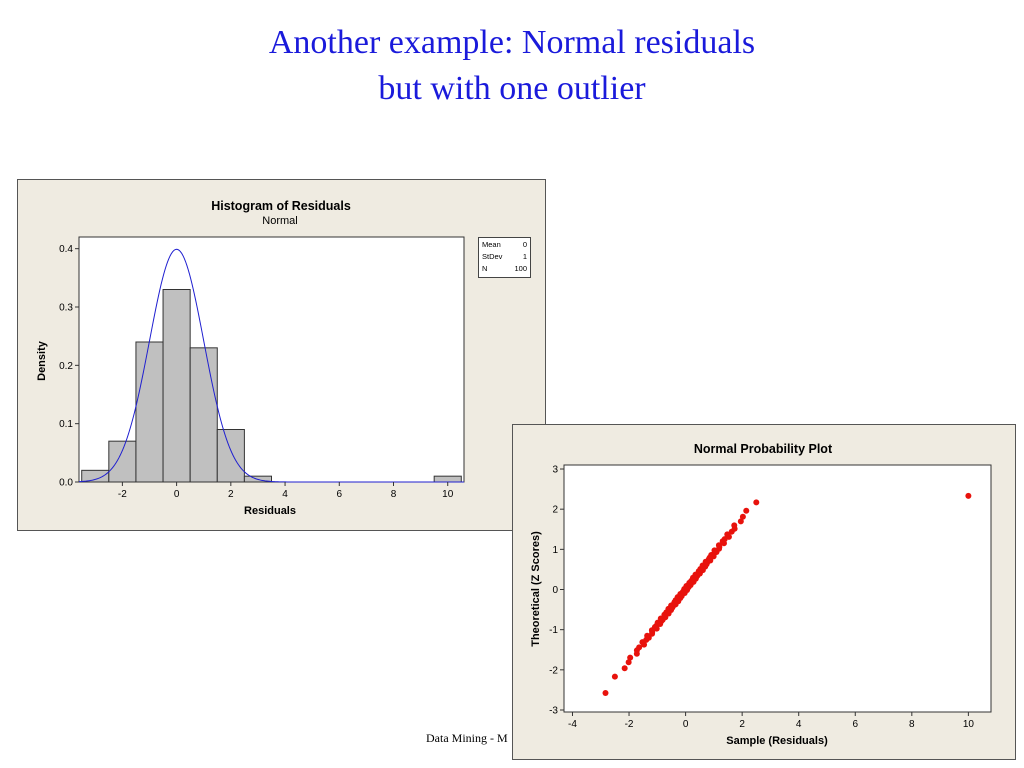 The width and height of the screenshot is (1024, 768). What do you see at coordinates (231, 494) in the screenshot?
I see `histogram-x-tick-label: 2` at bounding box center [231, 494].